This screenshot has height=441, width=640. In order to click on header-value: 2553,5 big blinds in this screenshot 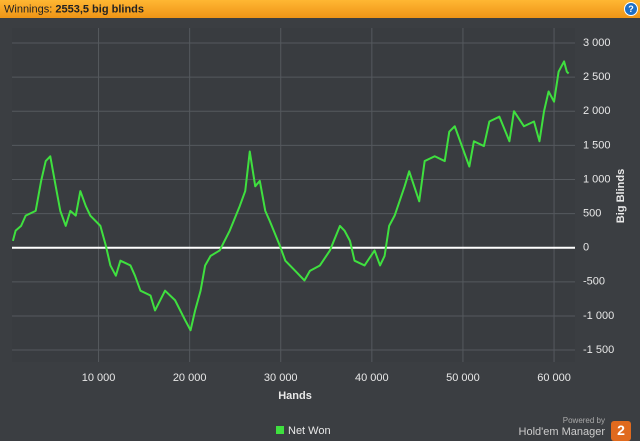, I will do `click(99, 9)`.